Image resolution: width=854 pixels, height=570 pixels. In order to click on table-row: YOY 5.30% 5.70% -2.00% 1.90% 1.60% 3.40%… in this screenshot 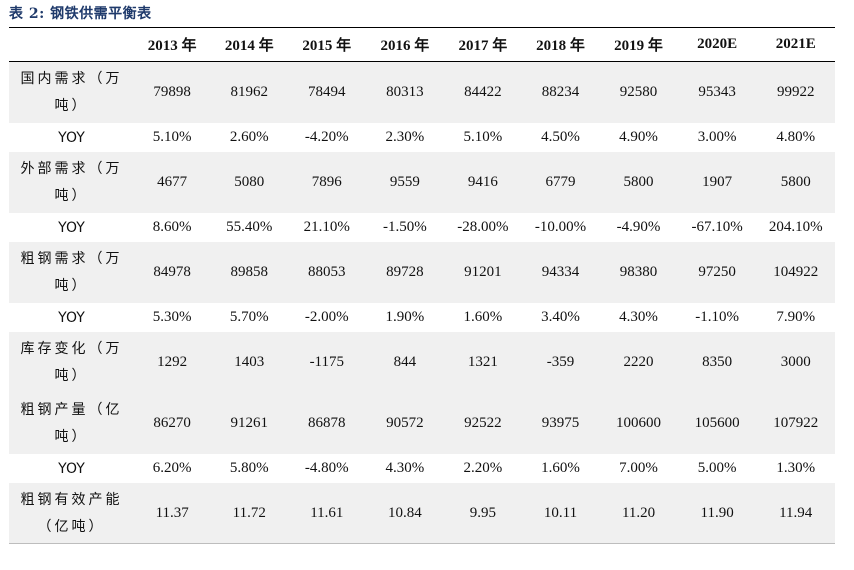, I will do `click(422, 317)`.